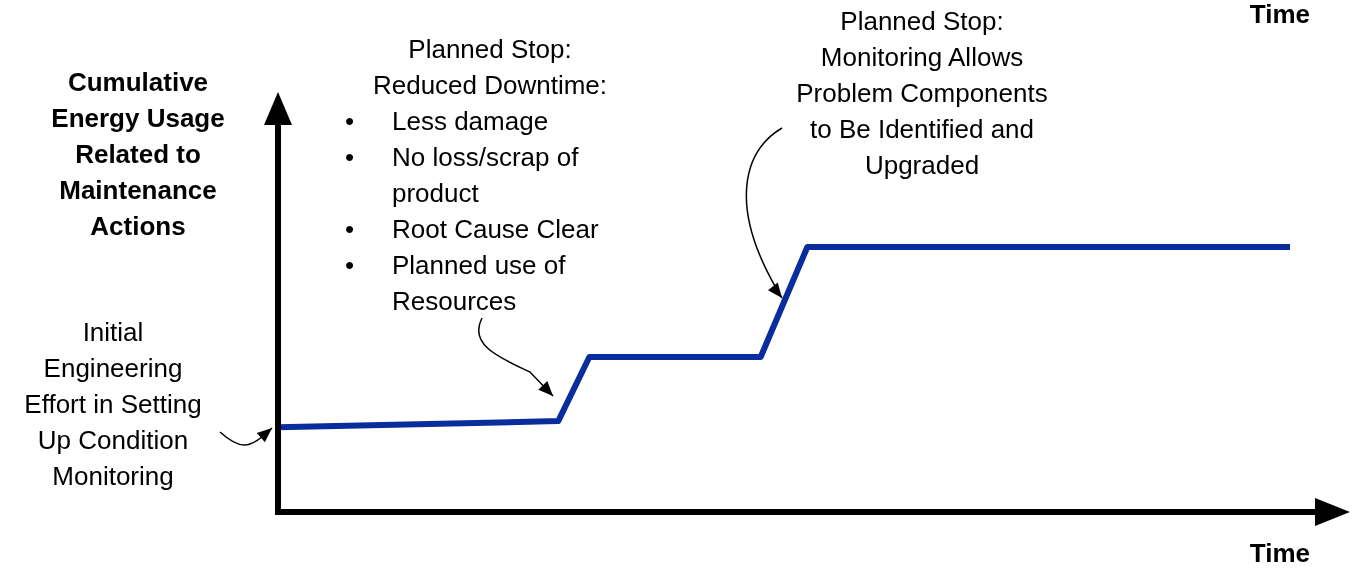 This screenshot has height=568, width=1355. Describe the element at coordinates (1279, 552) in the screenshot. I see `x-axis-title: Time` at that location.